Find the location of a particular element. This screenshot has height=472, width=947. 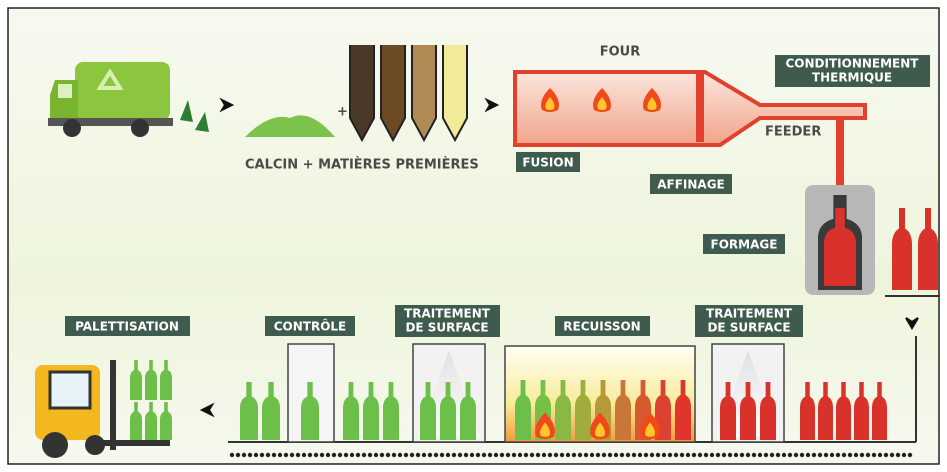

label-affinage: AFFINAGE is located at coordinates (691, 185).